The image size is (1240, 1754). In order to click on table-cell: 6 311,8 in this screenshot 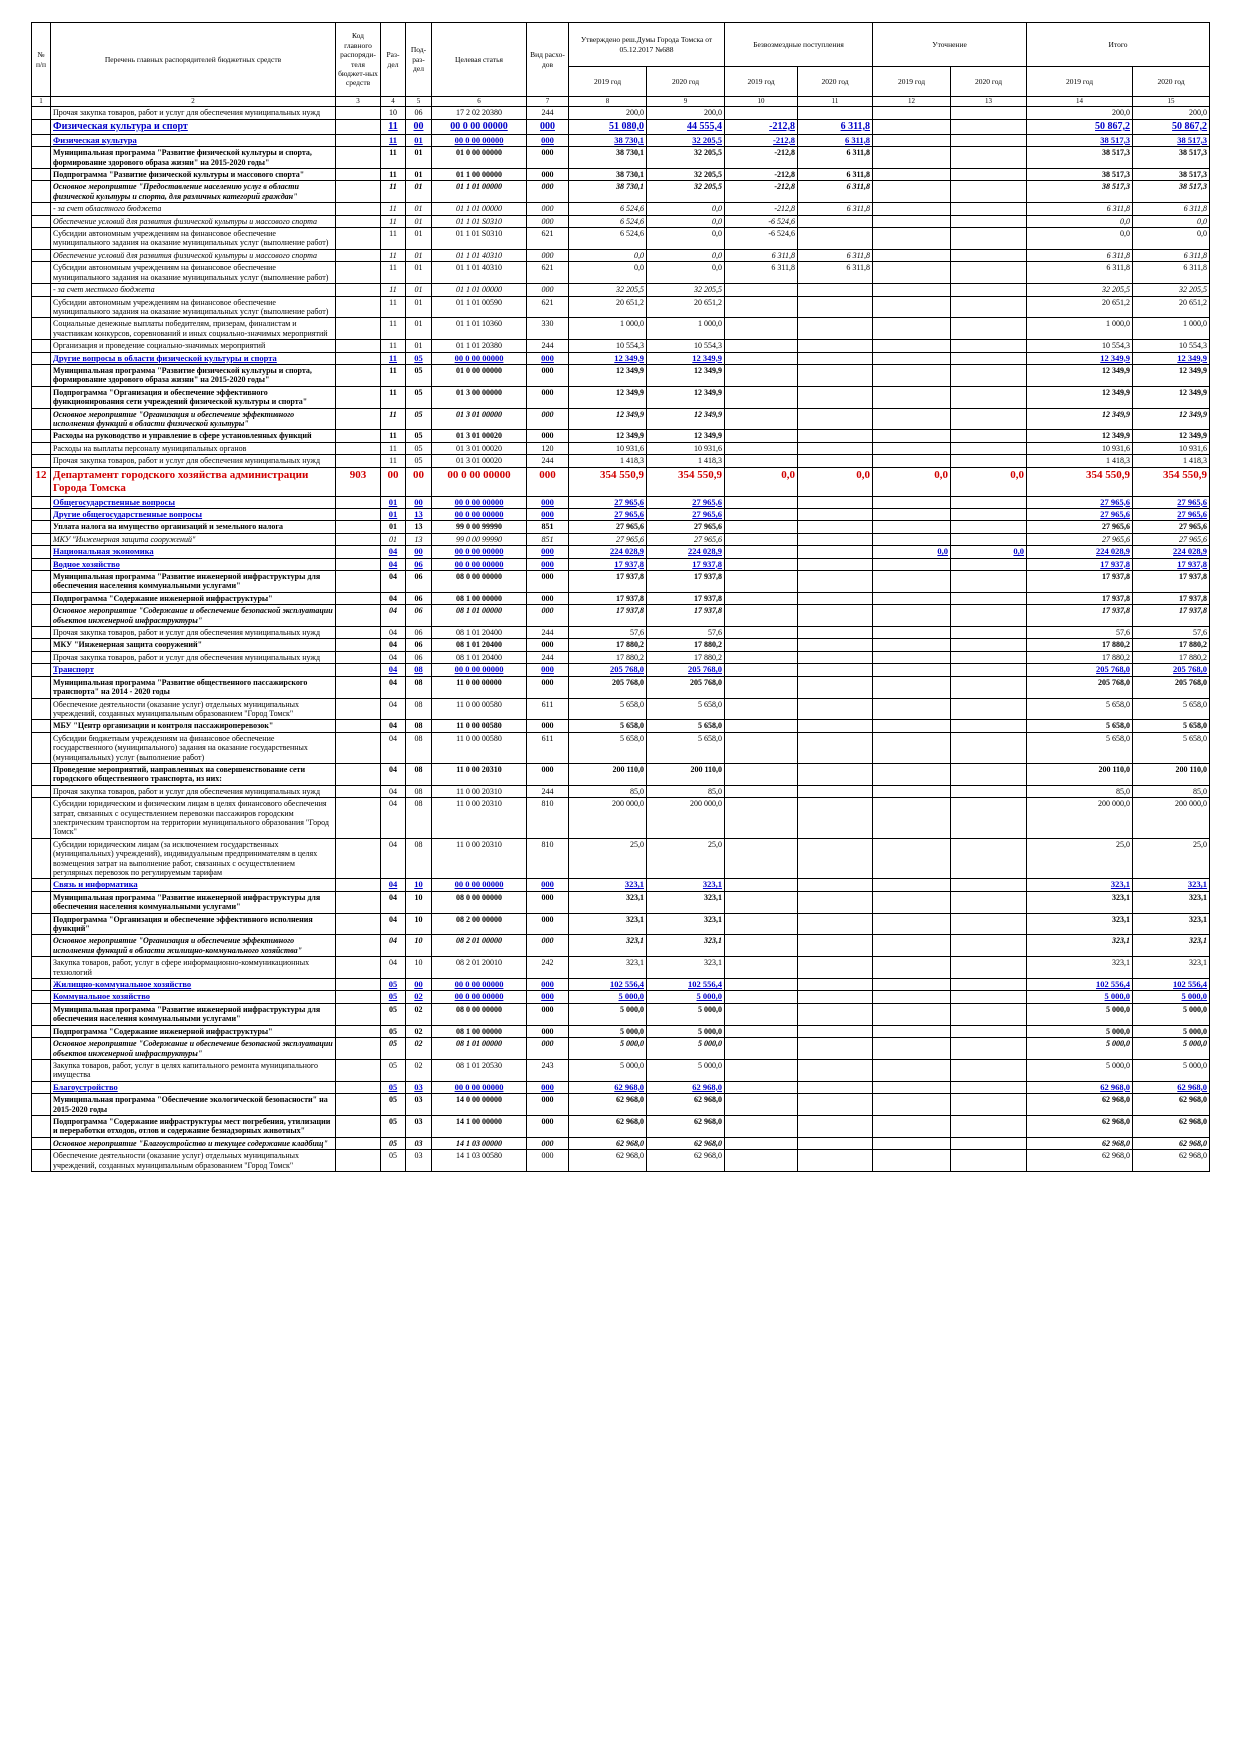, I will do `click(835, 175)`.